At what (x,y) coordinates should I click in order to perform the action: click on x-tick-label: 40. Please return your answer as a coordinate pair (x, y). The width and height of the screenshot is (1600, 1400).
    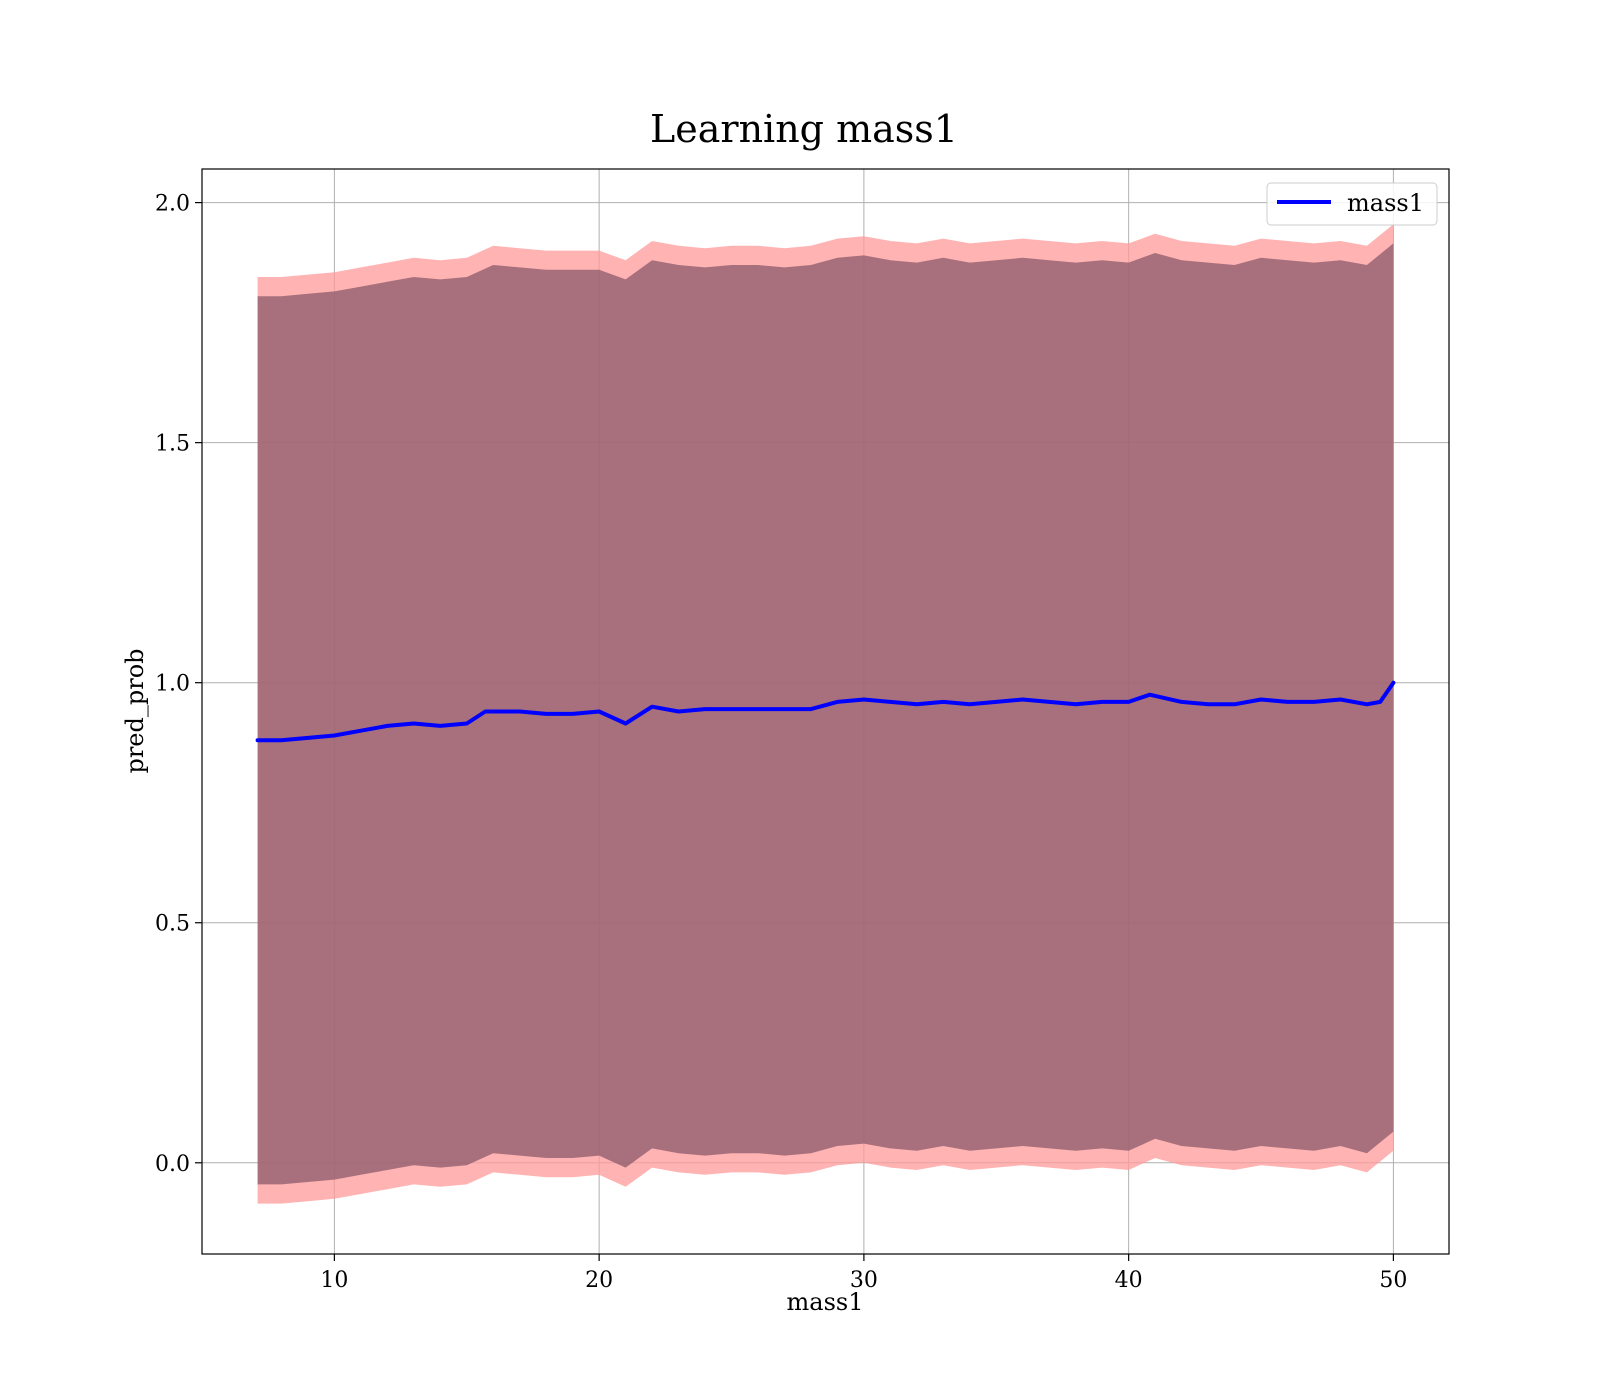
    Looking at the image, I should click on (1129, 1280).